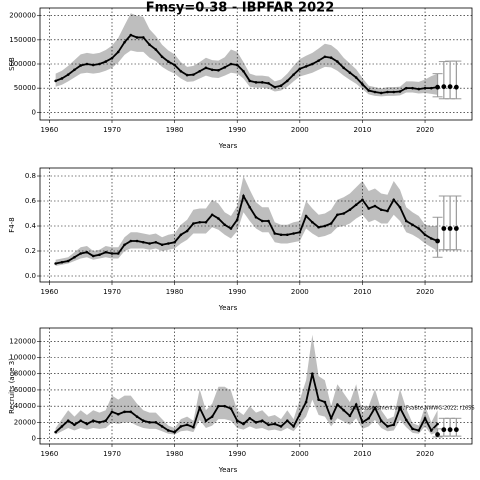 This screenshot has height=480, width=480. What do you see at coordinates (12, 224) in the screenshot?
I see `y-axis-label: F4-8` at bounding box center [12, 224].